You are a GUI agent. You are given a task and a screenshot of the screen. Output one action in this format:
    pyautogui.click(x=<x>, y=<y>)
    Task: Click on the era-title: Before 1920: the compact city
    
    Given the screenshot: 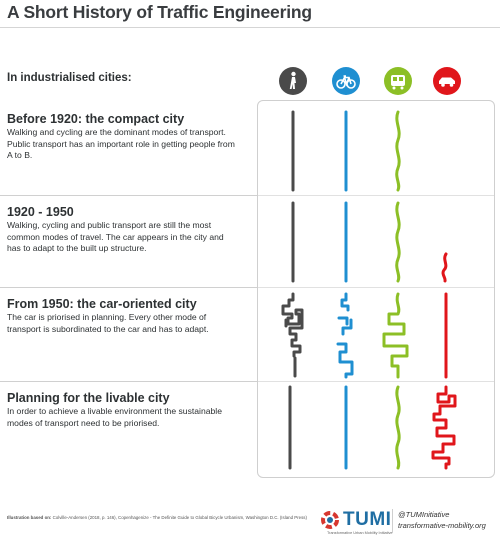 What is the action you would take?
    pyautogui.click(x=96, y=119)
    